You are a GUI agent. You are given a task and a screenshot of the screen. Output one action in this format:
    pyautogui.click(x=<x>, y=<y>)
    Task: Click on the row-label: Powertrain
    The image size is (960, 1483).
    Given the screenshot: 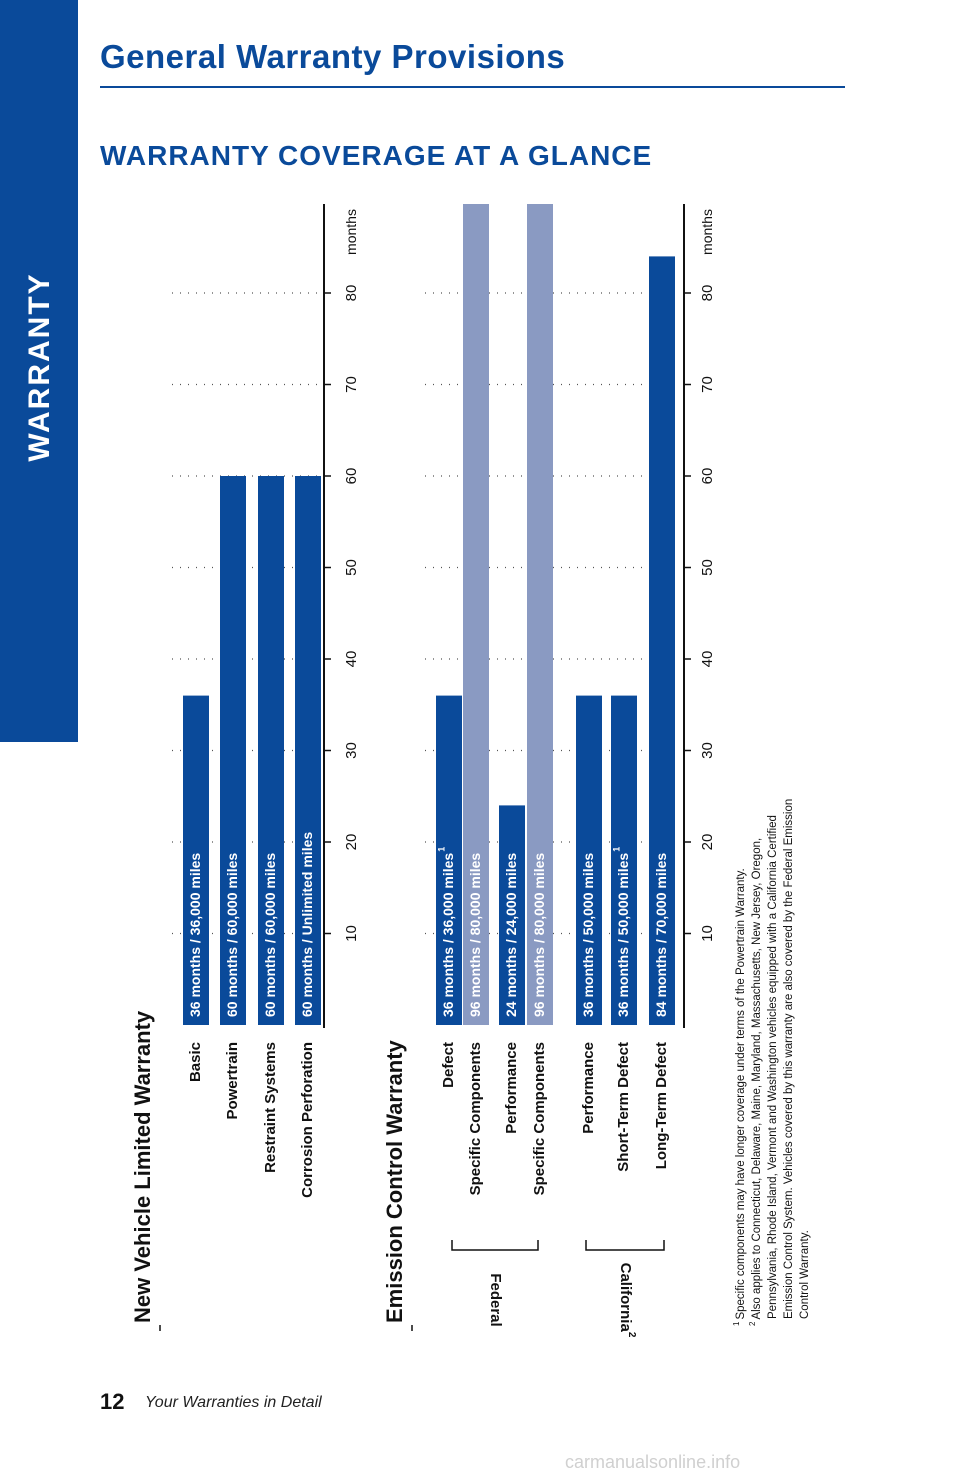 What is the action you would take?
    pyautogui.click(x=232, y=1081)
    